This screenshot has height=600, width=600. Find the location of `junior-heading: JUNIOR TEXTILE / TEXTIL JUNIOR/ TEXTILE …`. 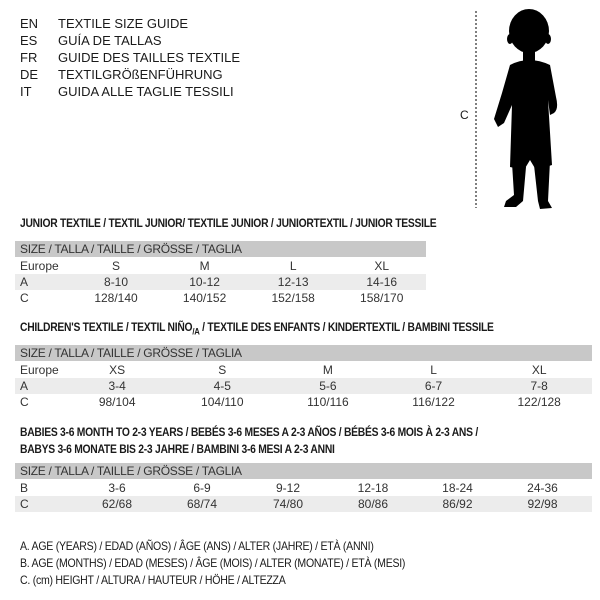

junior-heading: JUNIOR TEXTILE / TEXTIL JUNIOR/ TEXTILE … is located at coordinates (228, 223).